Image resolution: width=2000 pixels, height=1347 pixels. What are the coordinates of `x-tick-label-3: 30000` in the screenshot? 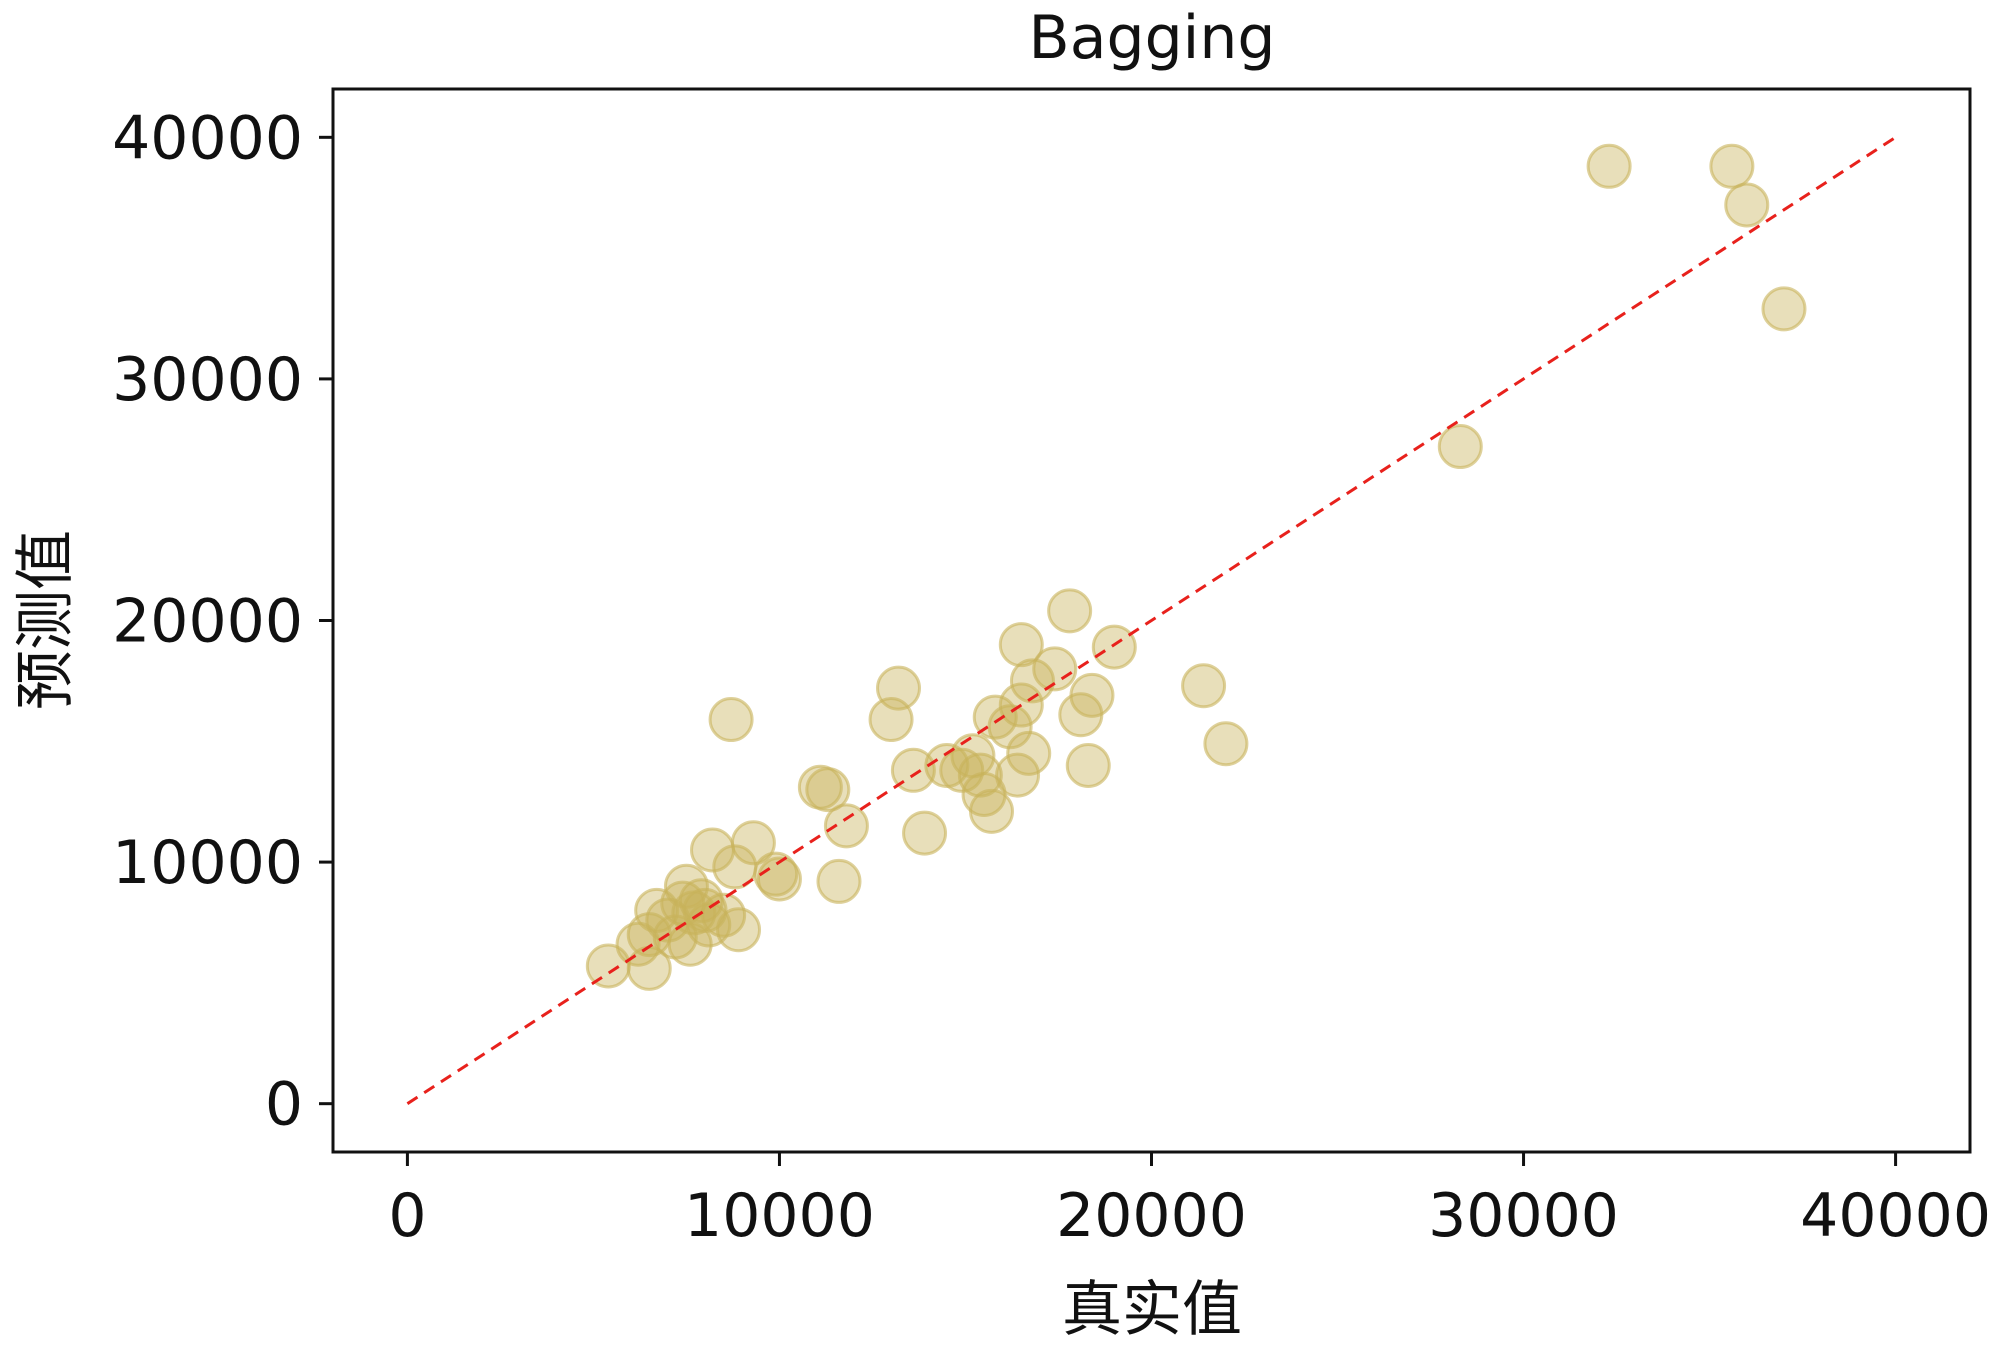 It's located at (1523, 1216).